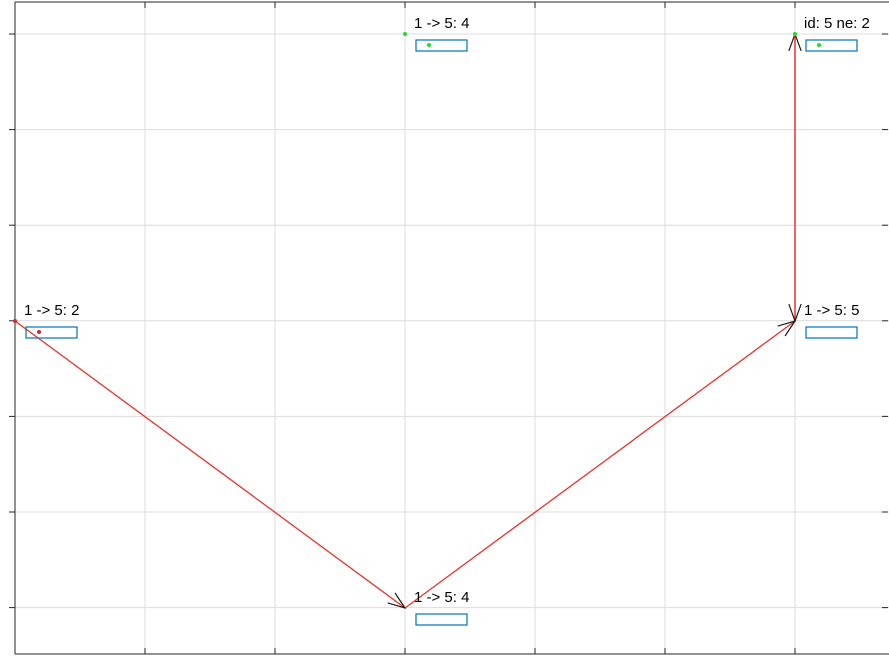 The image size is (889, 656). I want to click on node-n-top-right: id: 5 ne: 2, so click(831, 33).